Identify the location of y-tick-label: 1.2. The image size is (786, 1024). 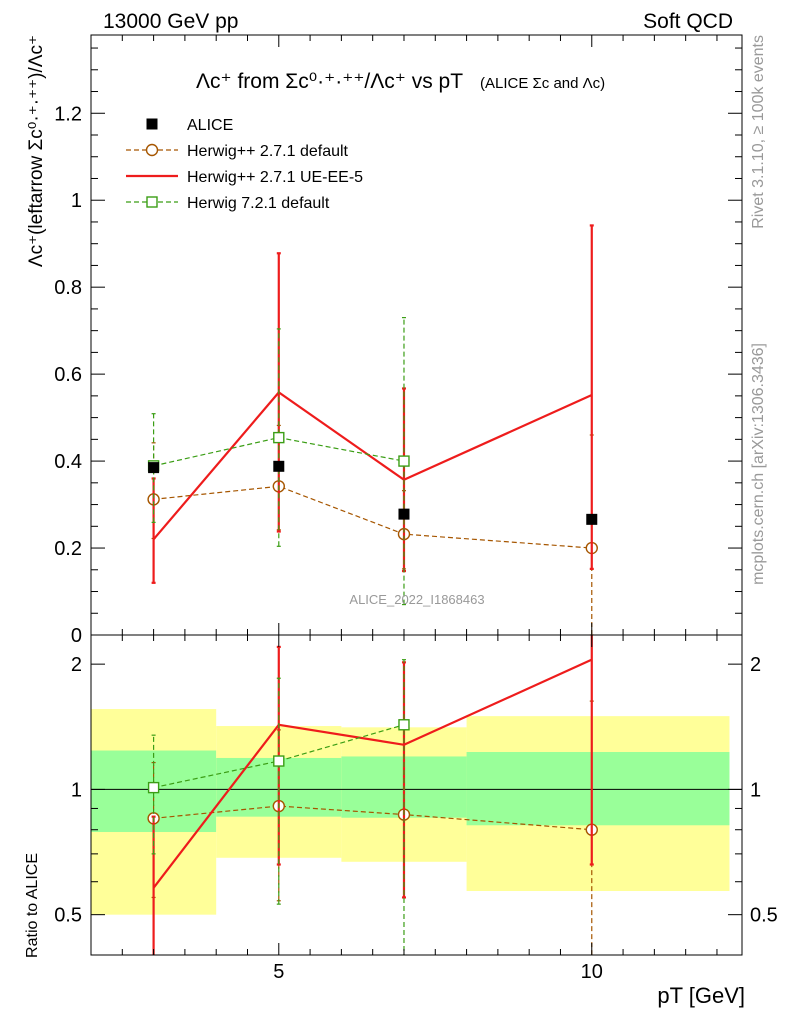
(68, 114).